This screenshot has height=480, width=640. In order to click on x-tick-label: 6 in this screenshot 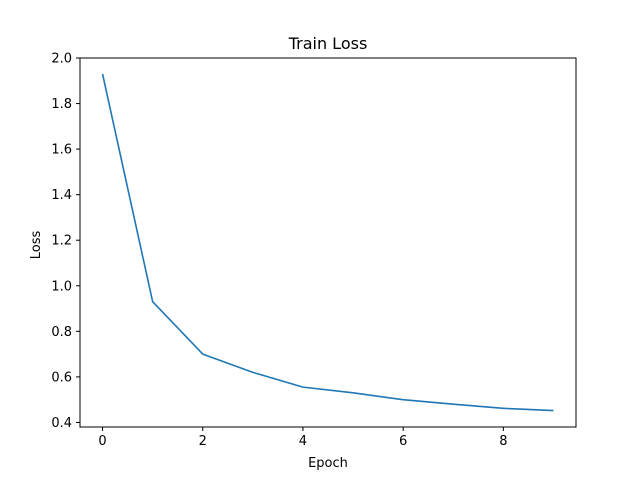, I will do `click(403, 441)`.